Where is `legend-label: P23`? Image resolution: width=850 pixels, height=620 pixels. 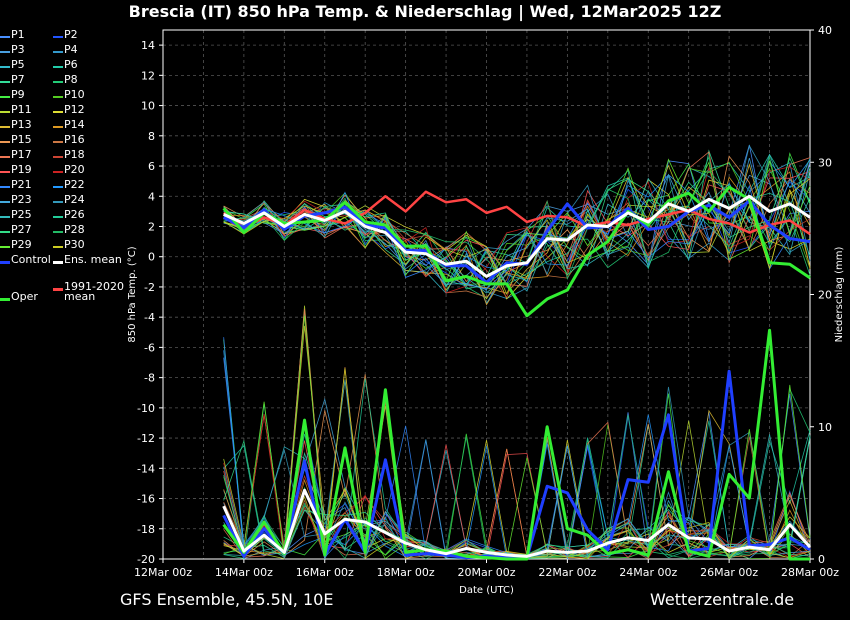
legend-label: P23 is located at coordinates (21, 199).